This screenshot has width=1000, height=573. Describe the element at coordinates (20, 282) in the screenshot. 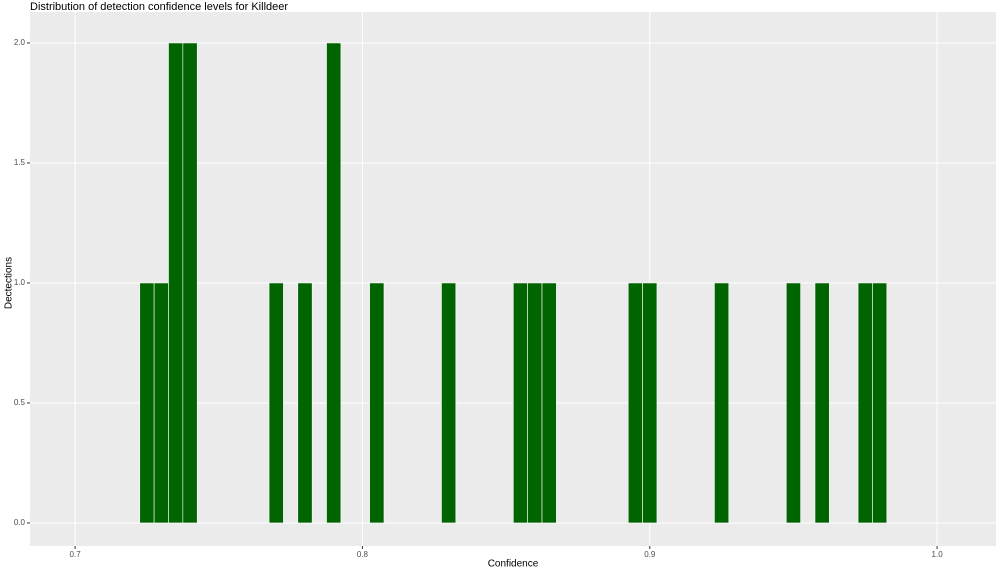

I see `y-tick-label: 1.0` at that location.